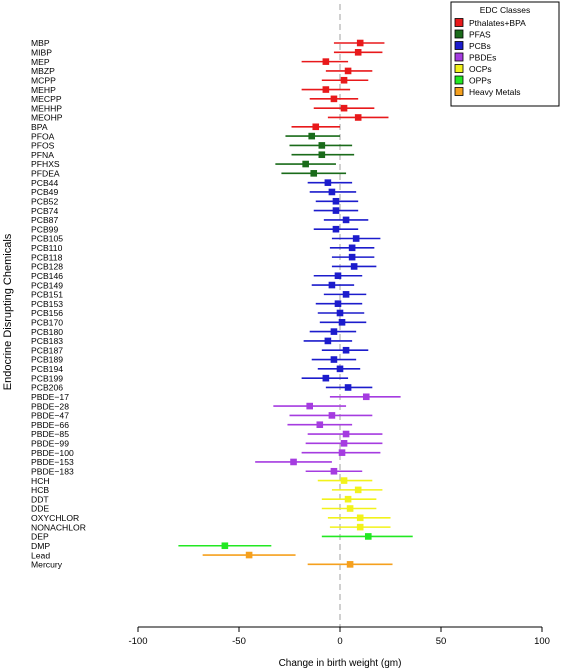  Describe the element at coordinates (239, 641) in the screenshot. I see `x-tick-label: -50` at that location.